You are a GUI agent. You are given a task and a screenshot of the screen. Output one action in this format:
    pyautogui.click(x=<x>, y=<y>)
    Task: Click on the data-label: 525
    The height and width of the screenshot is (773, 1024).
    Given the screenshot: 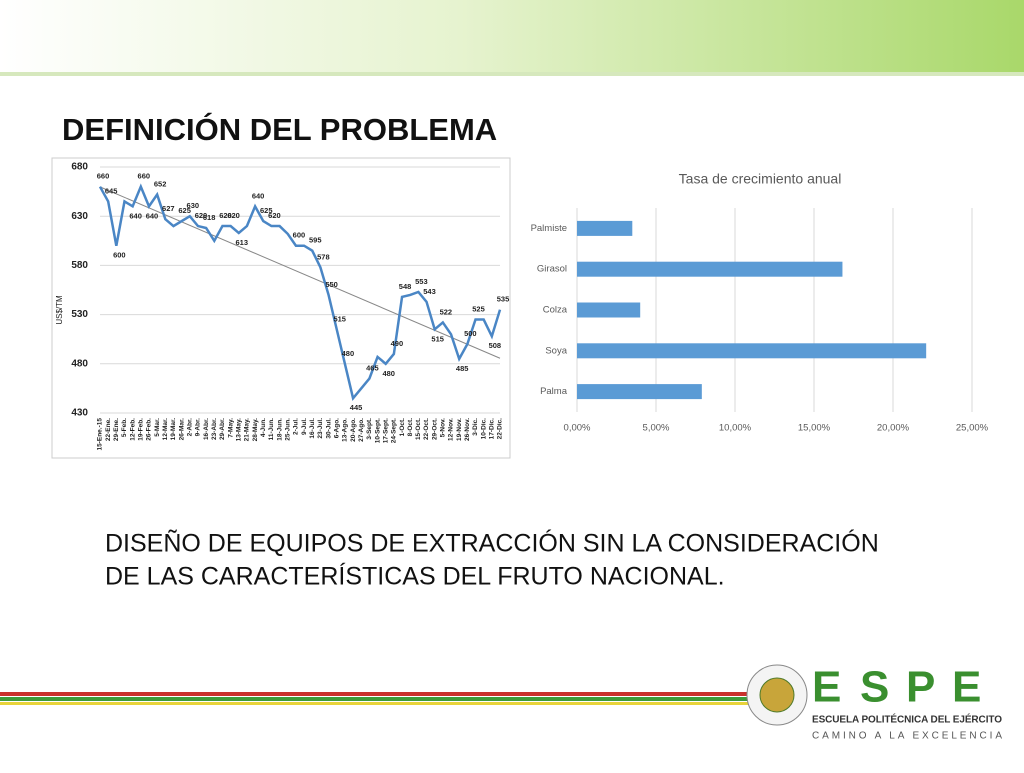 What is the action you would take?
    pyautogui.click(x=478, y=309)
    